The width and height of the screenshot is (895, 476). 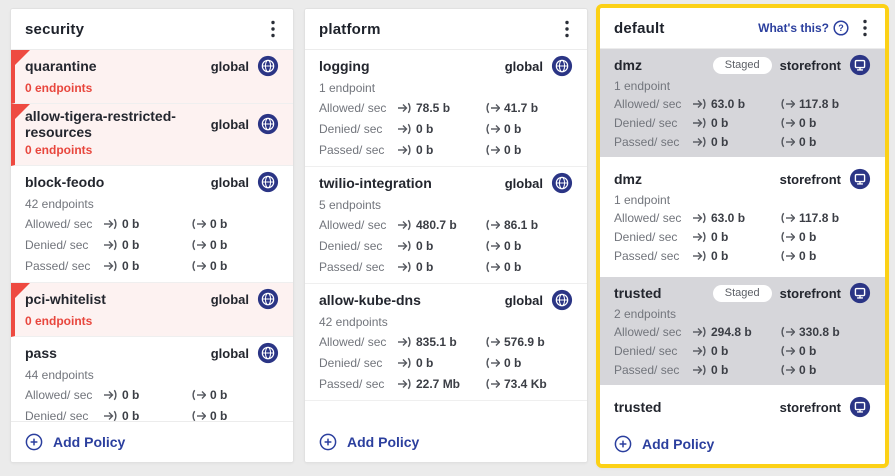 I want to click on policy-name: block-feodo, so click(x=65, y=182).